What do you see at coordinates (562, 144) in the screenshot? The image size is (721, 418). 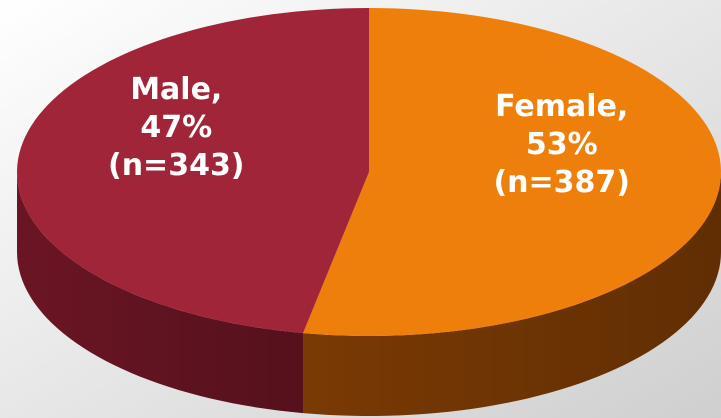 I see `value-label: 53%` at bounding box center [562, 144].